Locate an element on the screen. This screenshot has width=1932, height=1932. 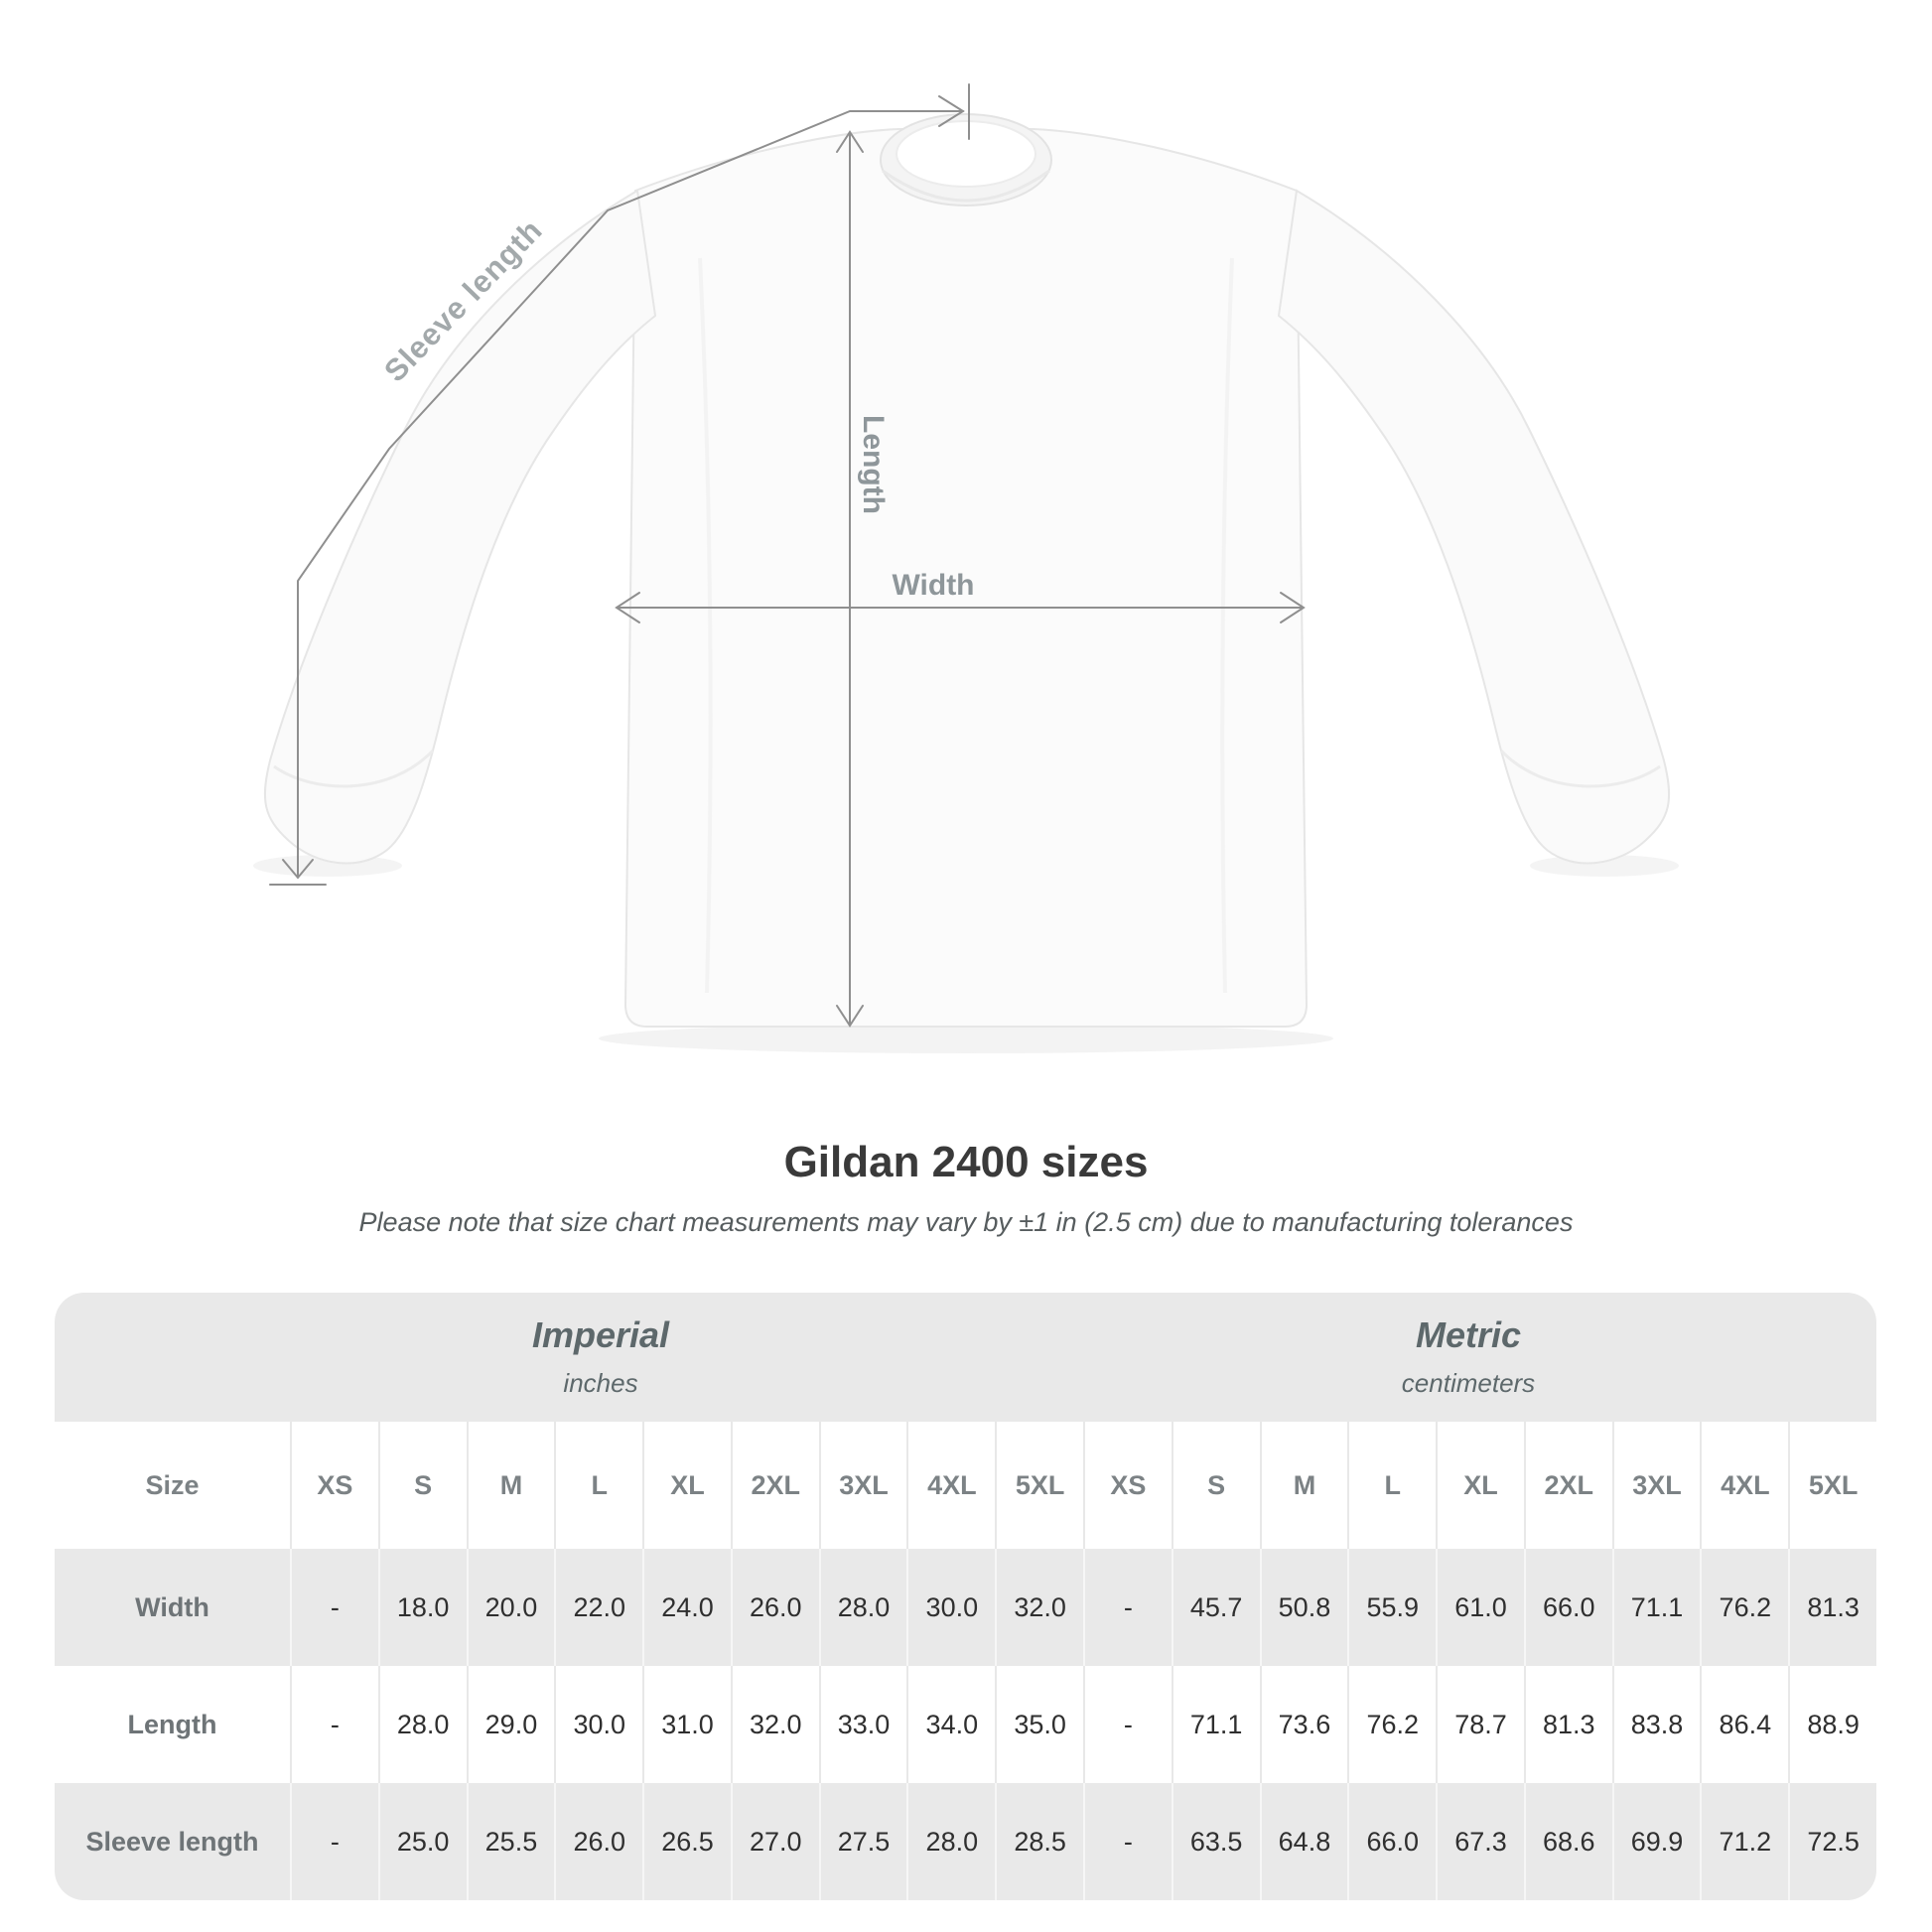
value-cell: 50.8 is located at coordinates (1303, 1608).